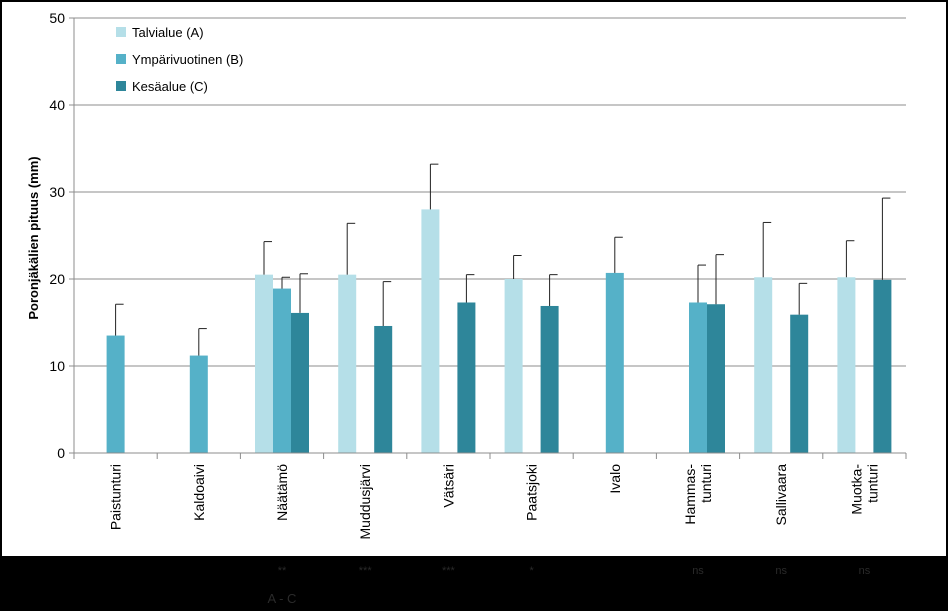 This screenshot has height=611, width=948. I want to click on legend-label: Talvialue (A), so click(168, 32).